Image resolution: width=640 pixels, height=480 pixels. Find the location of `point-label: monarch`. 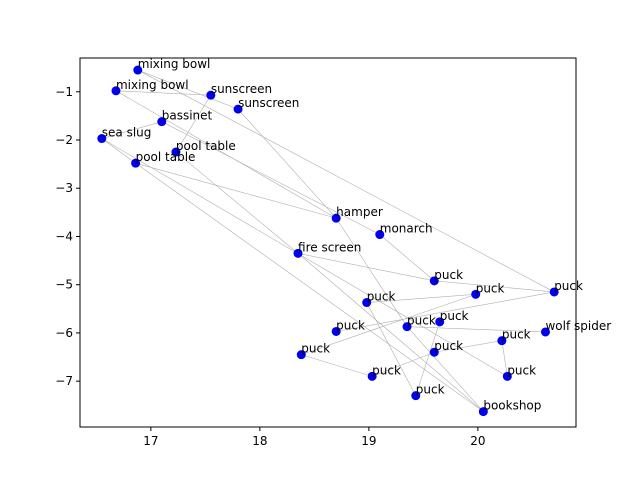

point-label: monarch is located at coordinates (406, 229).